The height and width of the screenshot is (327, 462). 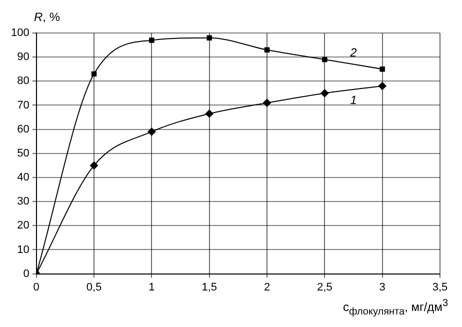 I want to click on x-axis-title: c$_{флокулянта}$, мг/дм$^{3}$, so click(x=395, y=307).